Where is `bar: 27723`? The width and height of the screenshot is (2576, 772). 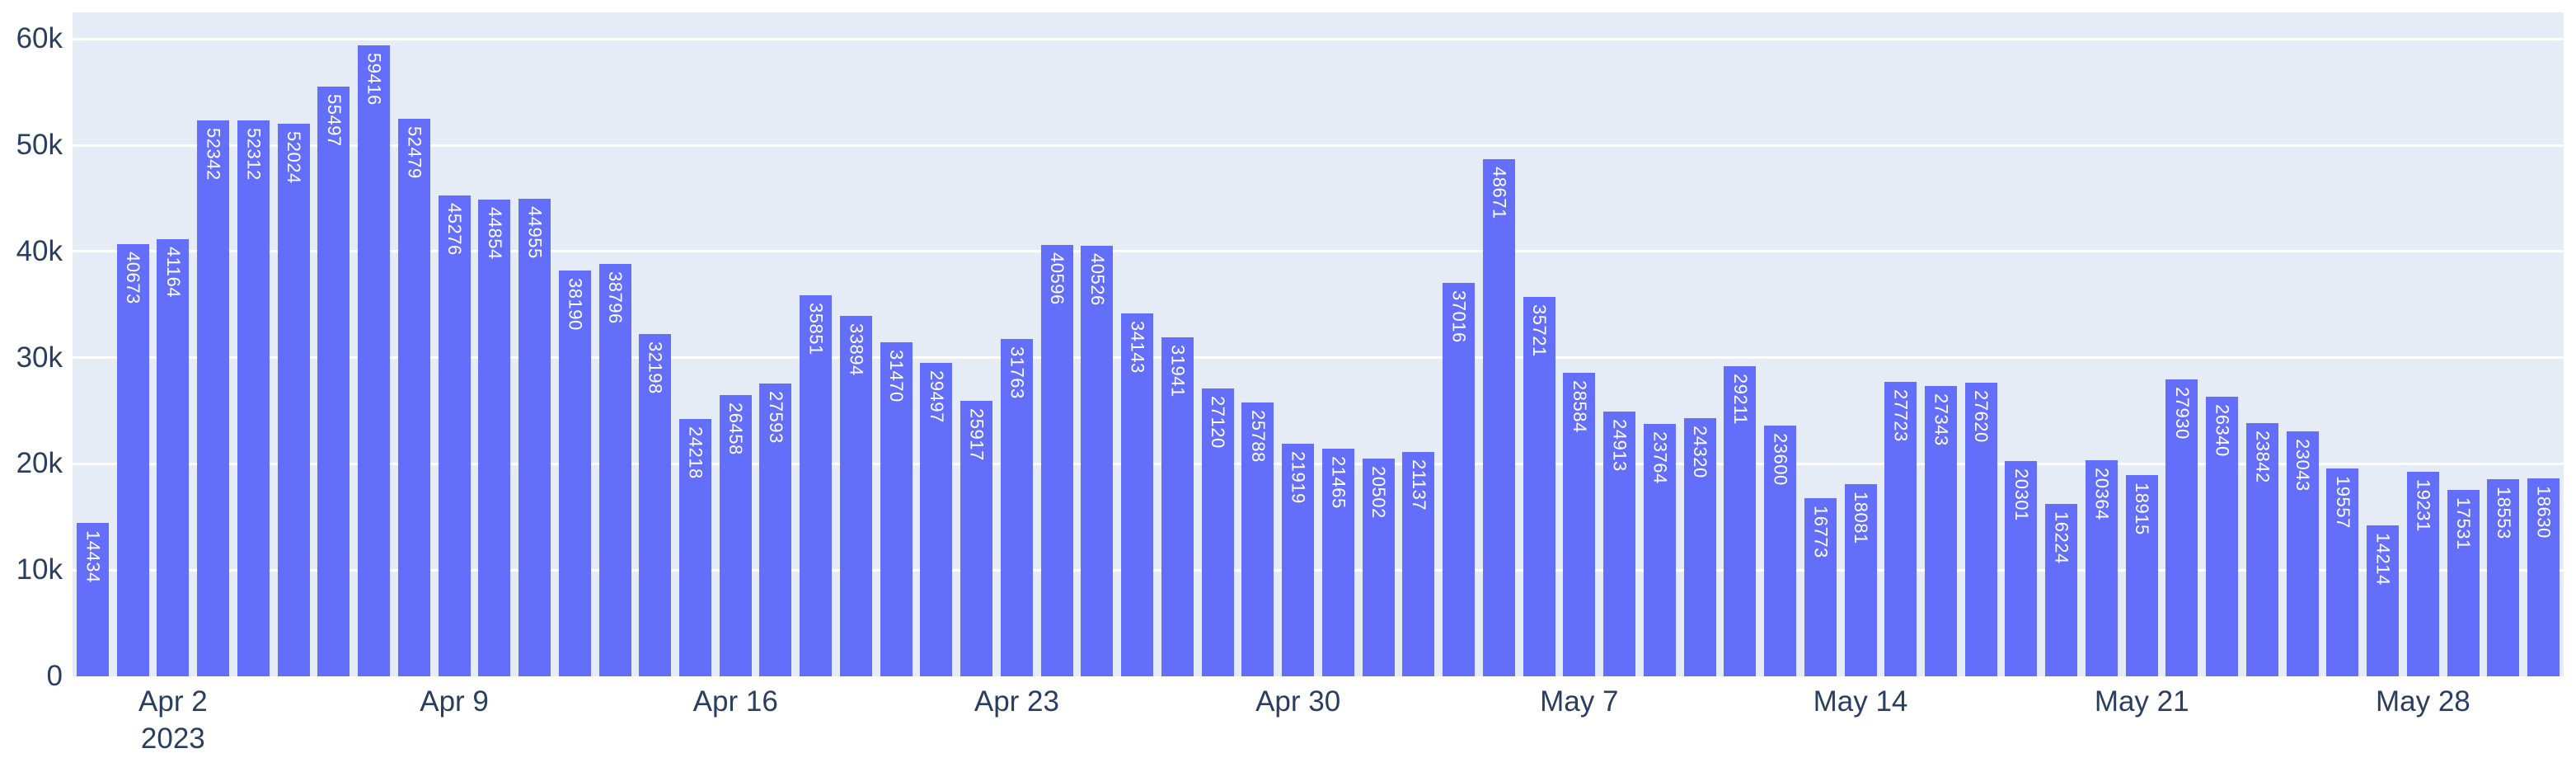 bar: 27723 is located at coordinates (1901, 528).